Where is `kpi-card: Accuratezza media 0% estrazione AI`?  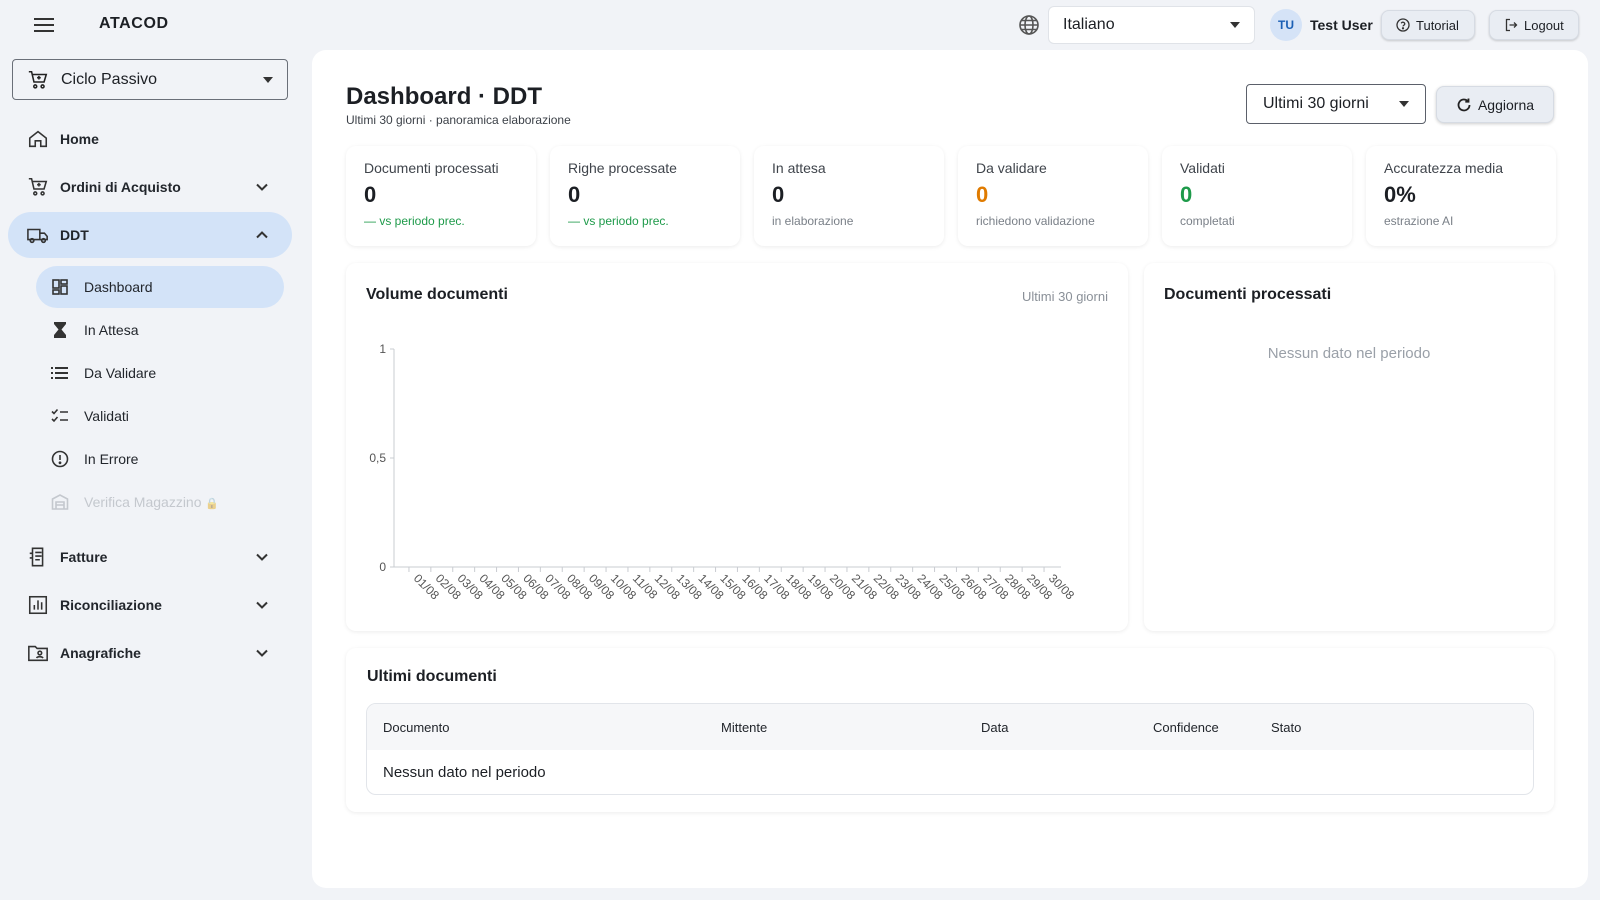
kpi-card: Accuratezza media 0% estrazione AI is located at coordinates (1461, 196).